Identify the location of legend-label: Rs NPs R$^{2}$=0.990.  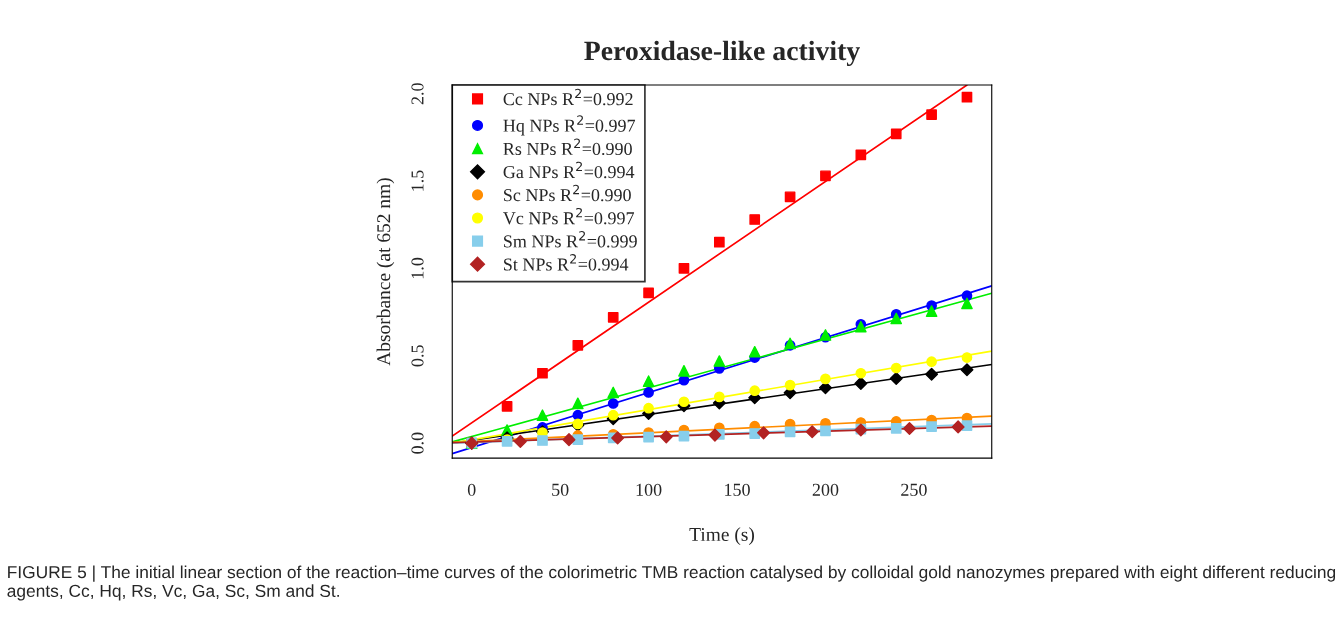
(567, 147).